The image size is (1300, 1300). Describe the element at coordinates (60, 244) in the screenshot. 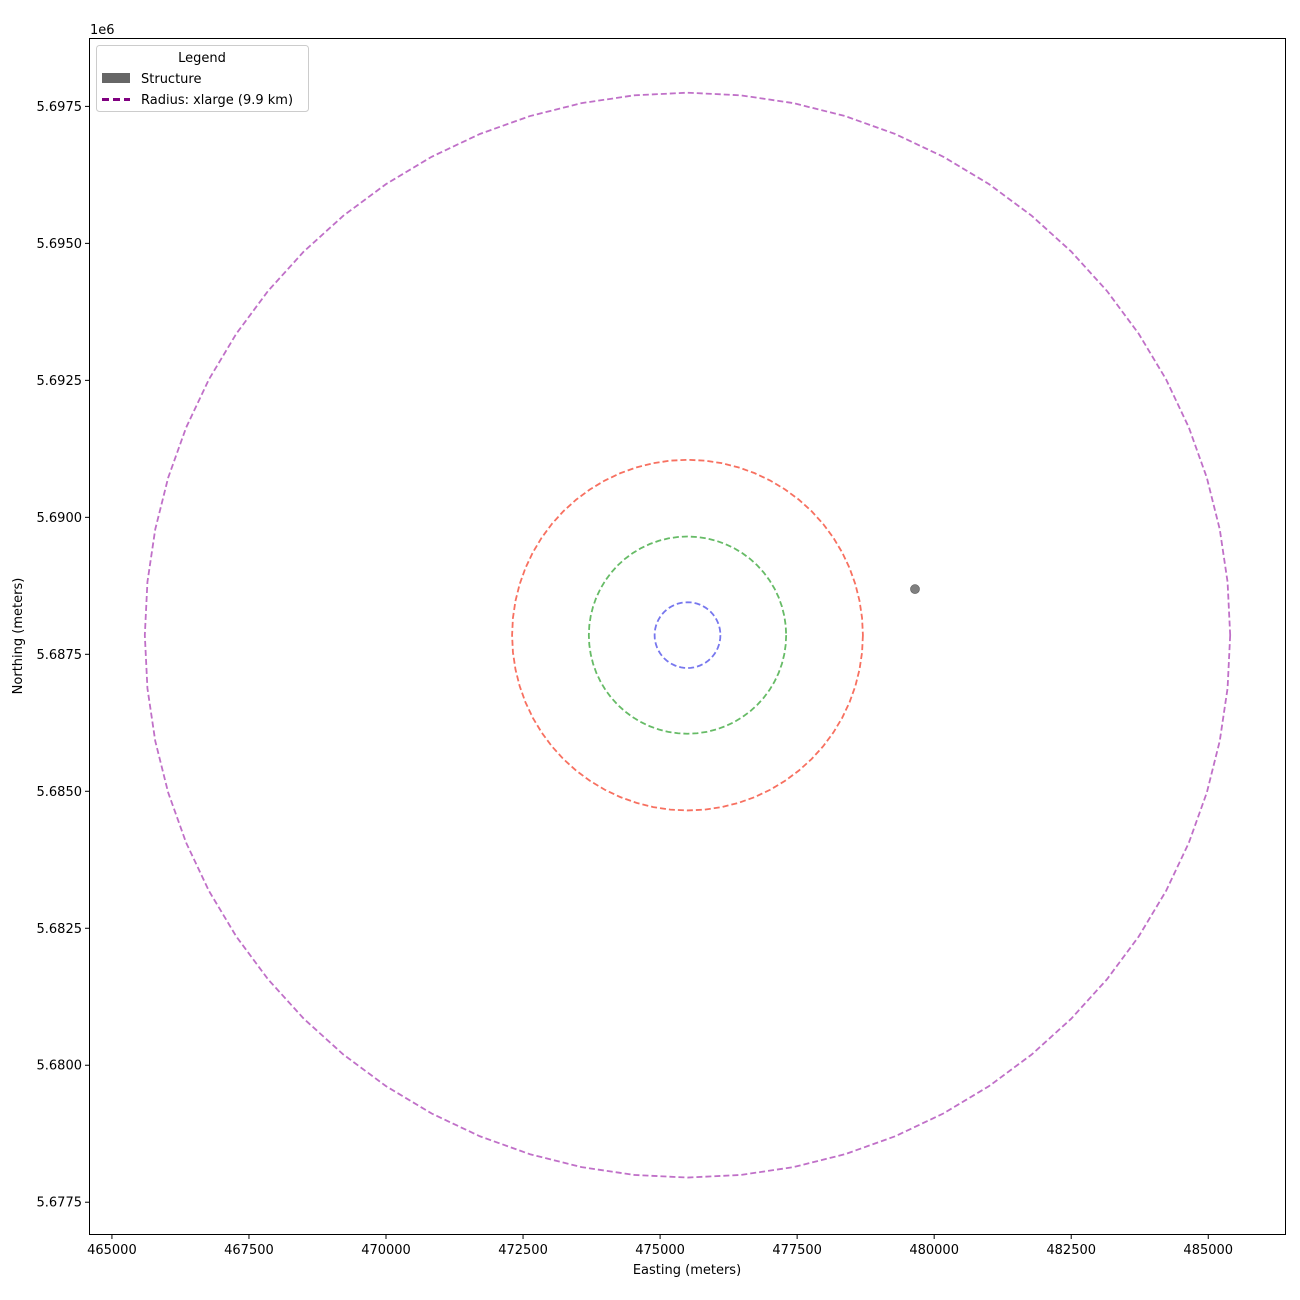

I see `y-tick-label: 5.6950` at that location.